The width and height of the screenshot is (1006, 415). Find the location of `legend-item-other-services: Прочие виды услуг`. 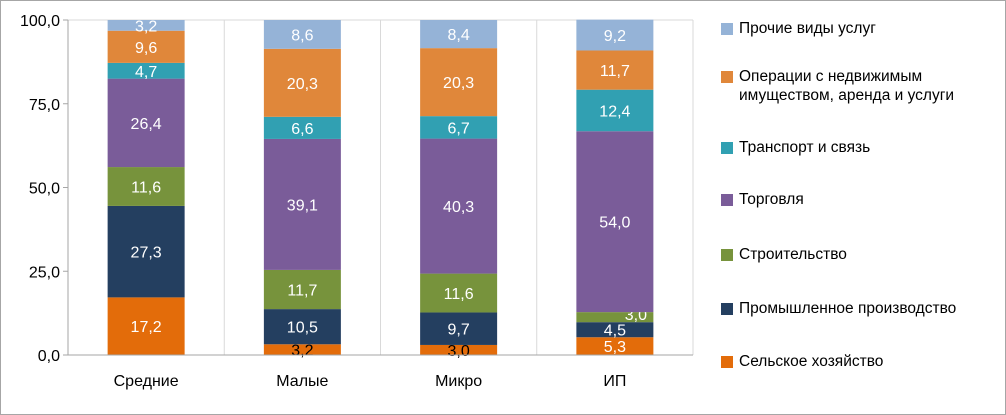

legend-item-other-services: Прочие виды услуг is located at coordinates (798, 28).